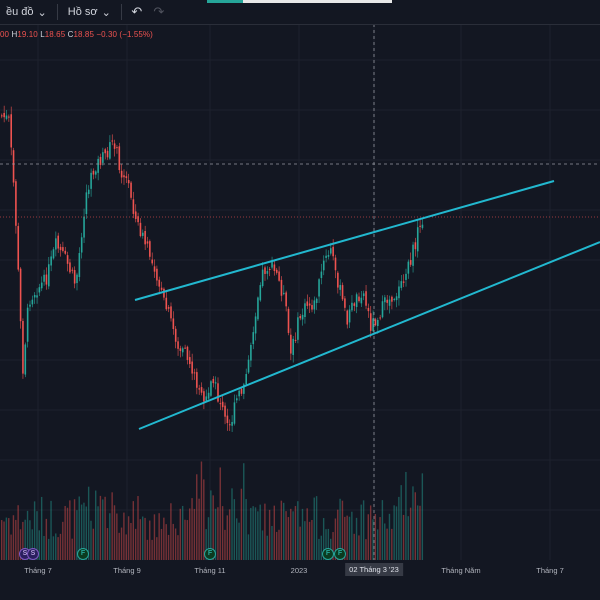  What do you see at coordinates (5, 34) in the screenshot?
I see `open-value: 00` at bounding box center [5, 34].